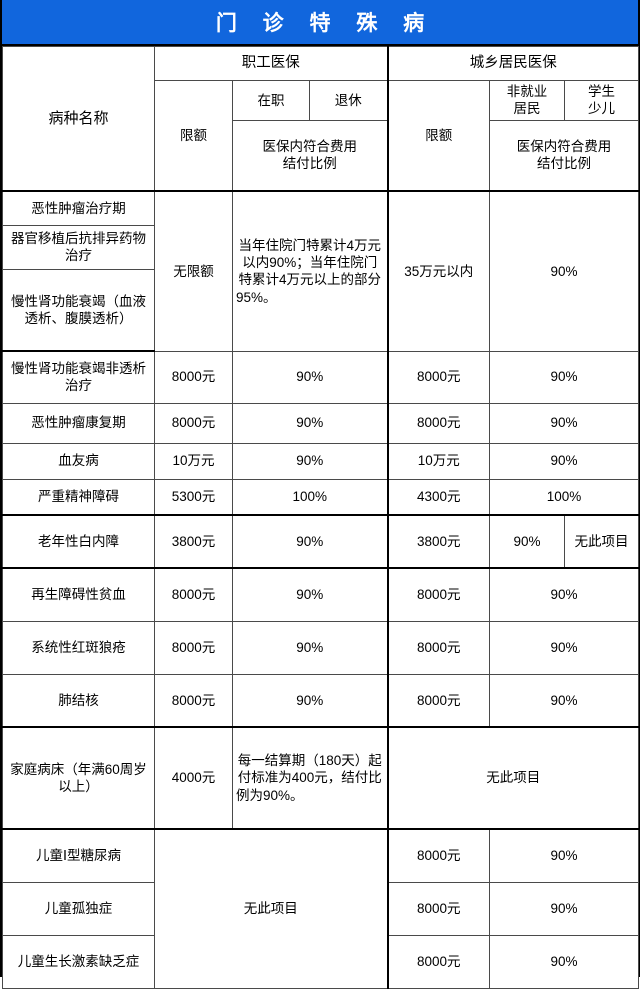  Describe the element at coordinates (439, 271) in the screenshot. I see `resident-limit: 35万元以内` at that location.